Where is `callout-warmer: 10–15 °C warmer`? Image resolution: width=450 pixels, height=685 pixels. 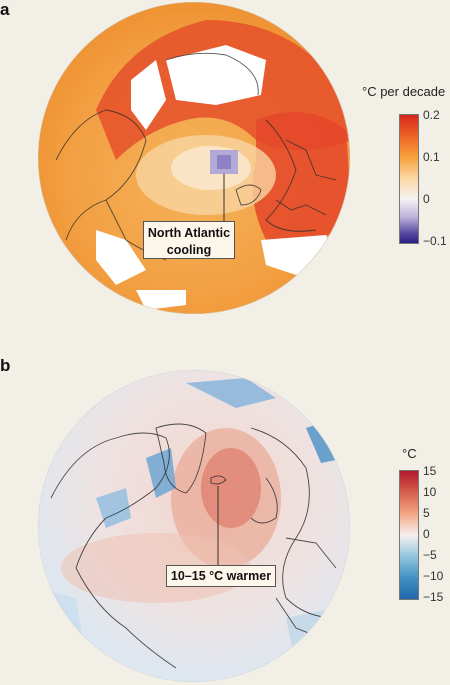
callout-warmer: 10–15 °C warmer is located at coordinates (221, 576).